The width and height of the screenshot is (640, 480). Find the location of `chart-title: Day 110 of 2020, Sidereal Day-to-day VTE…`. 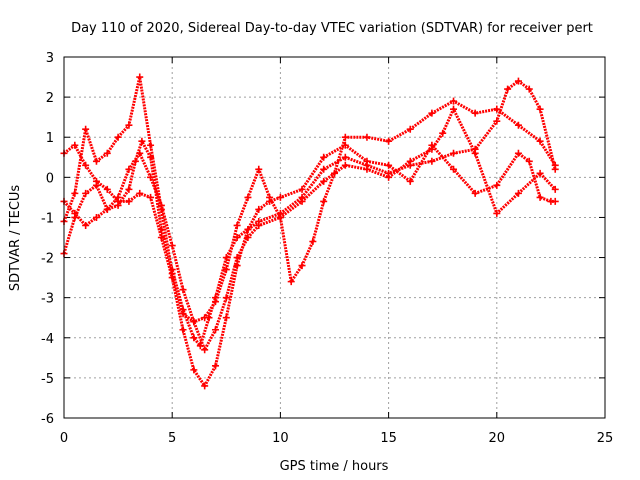

chart-title: Day 110 of 2020, Sidereal Day-to-day VTE… is located at coordinates (332, 28).